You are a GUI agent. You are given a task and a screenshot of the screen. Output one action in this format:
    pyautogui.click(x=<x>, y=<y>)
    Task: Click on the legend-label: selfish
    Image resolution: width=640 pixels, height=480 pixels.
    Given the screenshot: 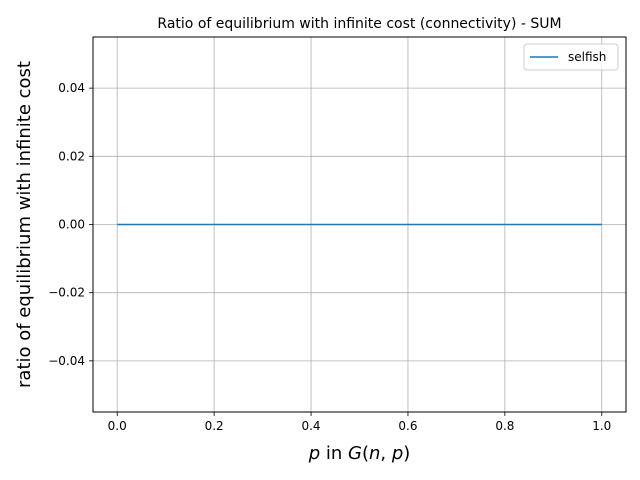 What is the action you would take?
    pyautogui.click(x=587, y=57)
    